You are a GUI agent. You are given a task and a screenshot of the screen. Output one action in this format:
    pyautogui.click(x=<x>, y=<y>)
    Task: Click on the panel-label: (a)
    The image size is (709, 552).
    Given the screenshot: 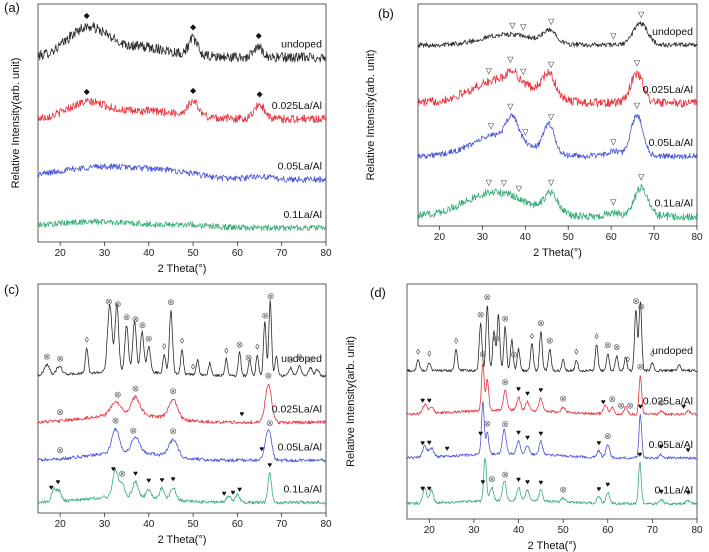 What is the action you would take?
    pyautogui.click(x=12, y=7)
    